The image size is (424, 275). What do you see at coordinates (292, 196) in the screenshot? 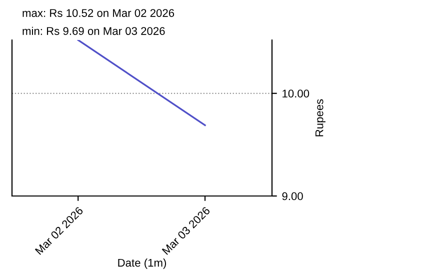
I see `y-tick-label: 9.00` at bounding box center [292, 196].